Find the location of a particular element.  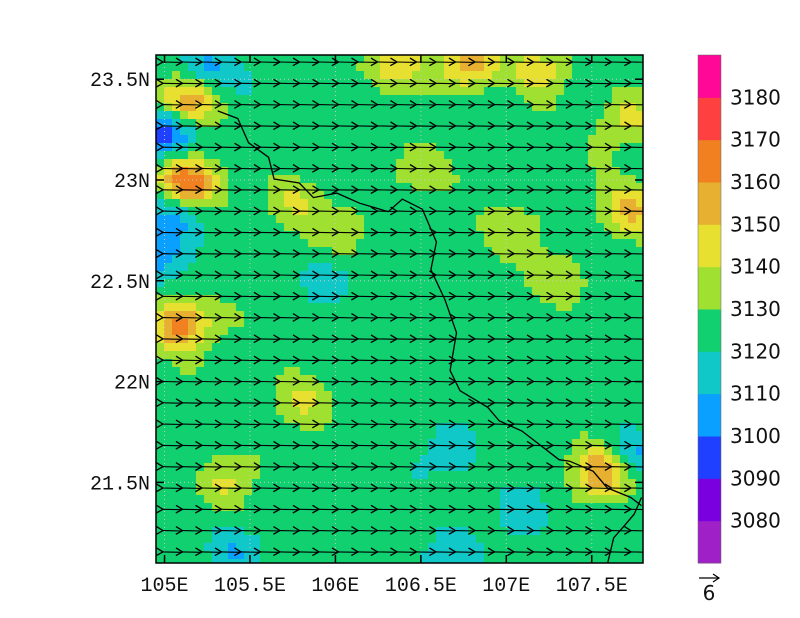

colorbar-frame is located at coordinates (709, 309).